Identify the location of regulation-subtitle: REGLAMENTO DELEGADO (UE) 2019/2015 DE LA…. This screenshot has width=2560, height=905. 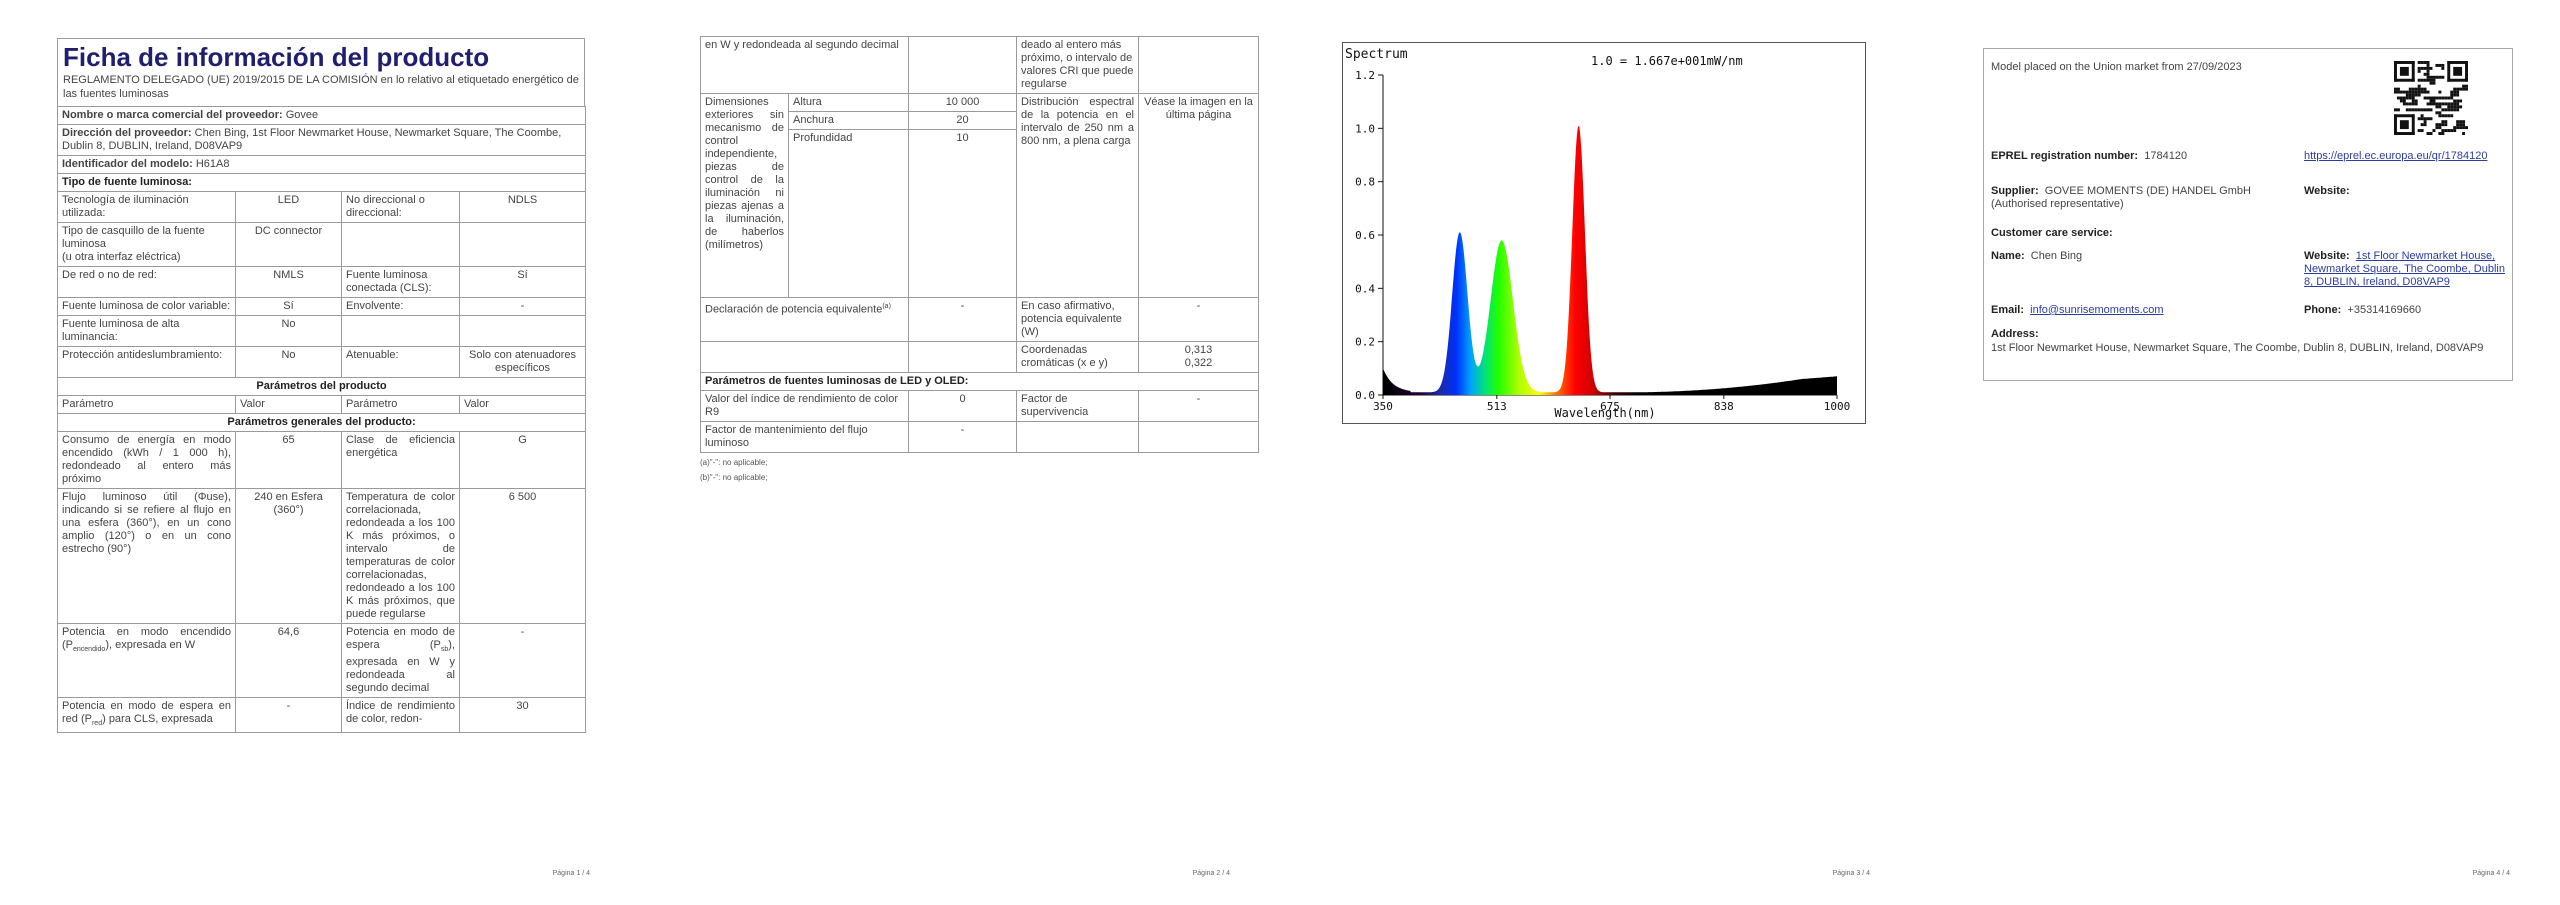
(321, 87).